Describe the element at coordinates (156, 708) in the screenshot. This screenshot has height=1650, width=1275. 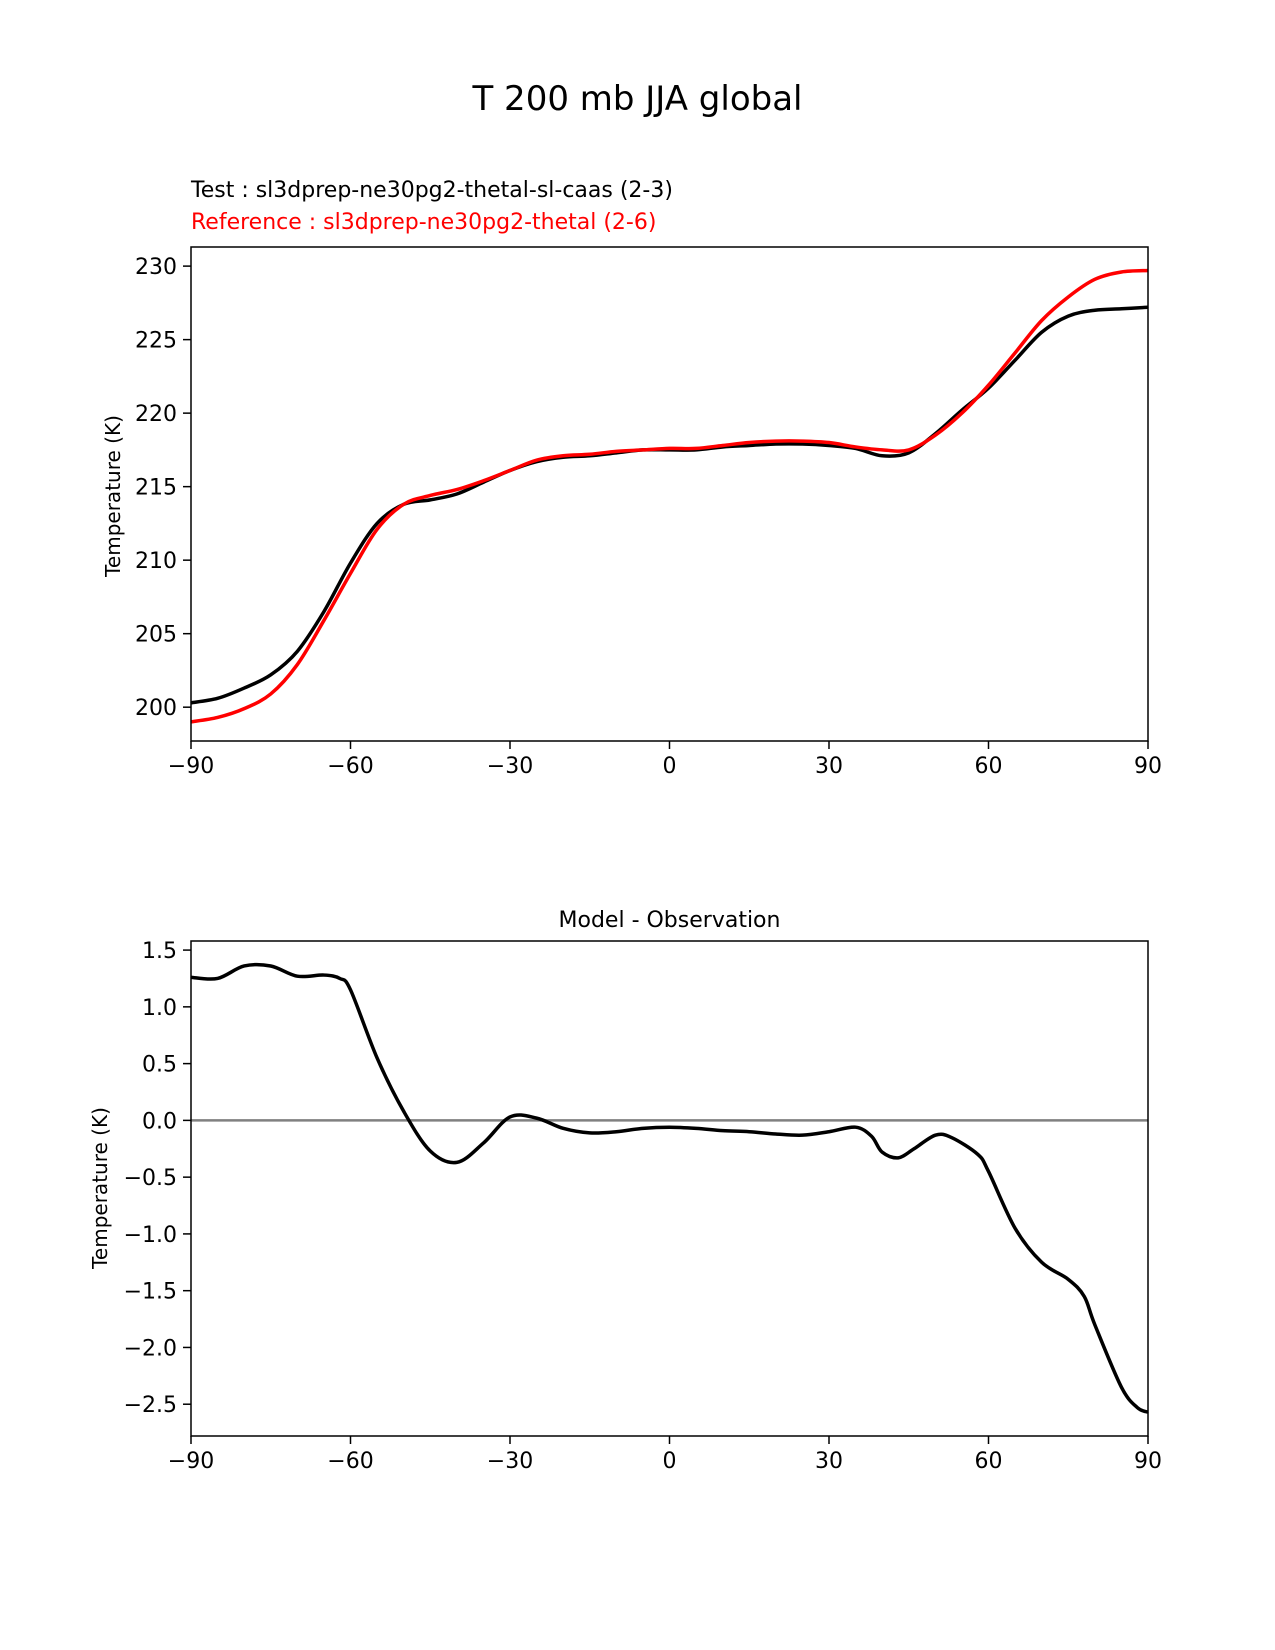
I see `y-tick-label: 200` at that location.